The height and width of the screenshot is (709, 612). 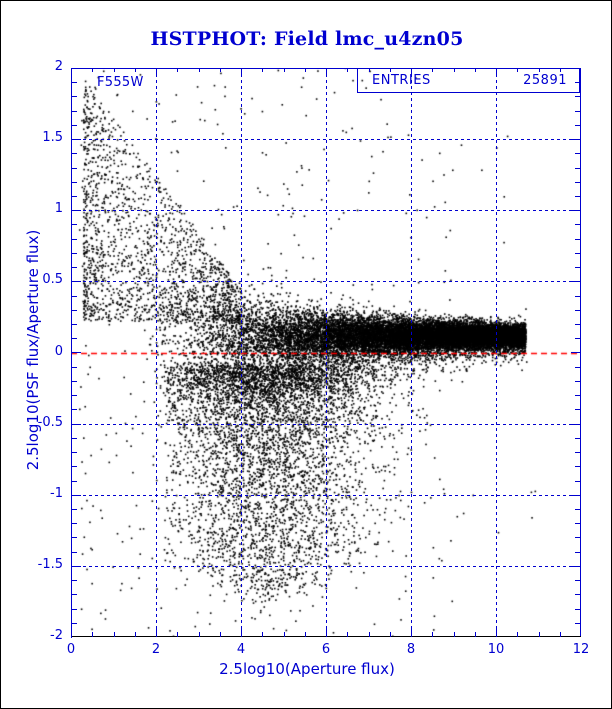 I want to click on x-axis-title: 2.5log10(Aperture flux), so click(x=307, y=669).